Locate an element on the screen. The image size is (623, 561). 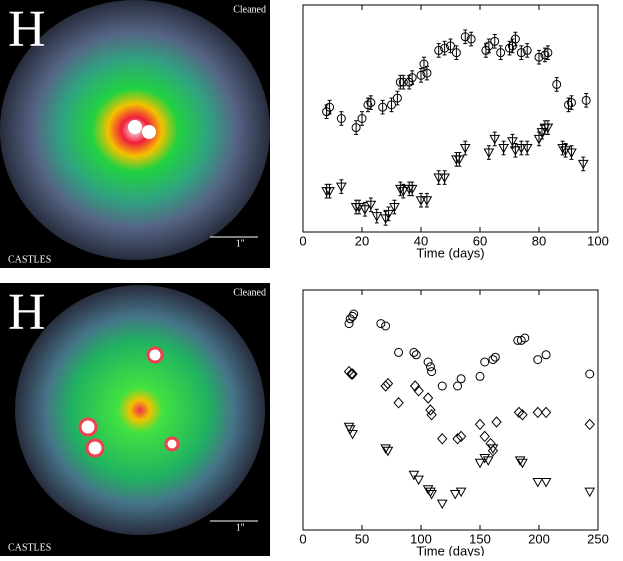
x-tick-label: 250 is located at coordinates (598, 538).